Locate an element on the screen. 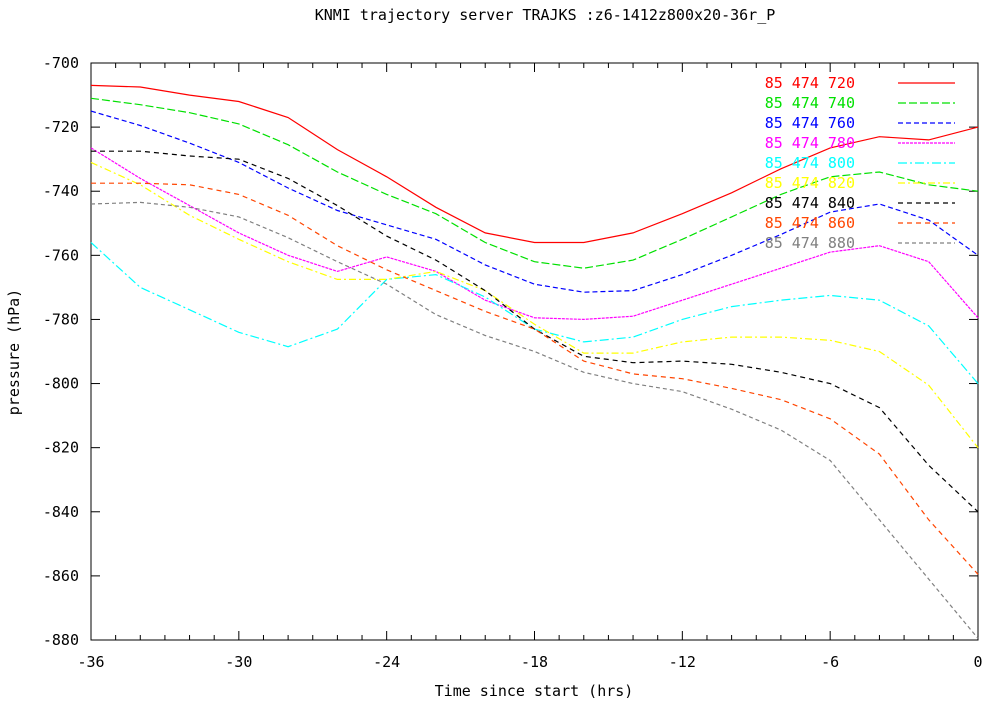 This screenshot has width=994, height=702. x-tick-label: 0 is located at coordinates (977, 662).